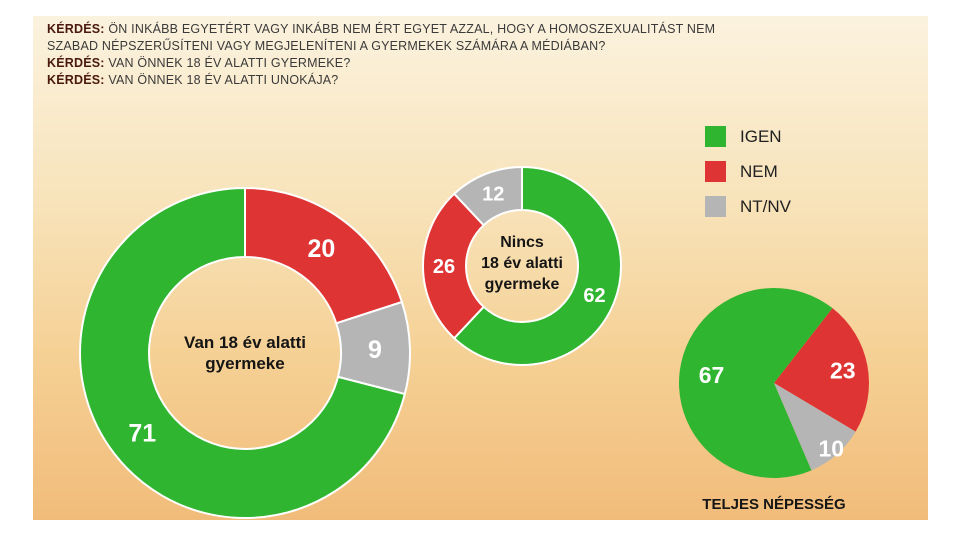  Describe the element at coordinates (375, 350) in the screenshot. I see `segment-value-label: 9` at that location.